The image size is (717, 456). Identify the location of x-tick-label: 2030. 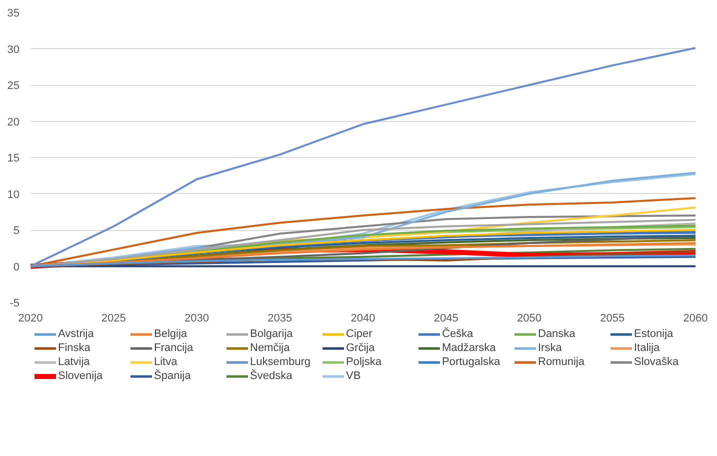
(196, 318).